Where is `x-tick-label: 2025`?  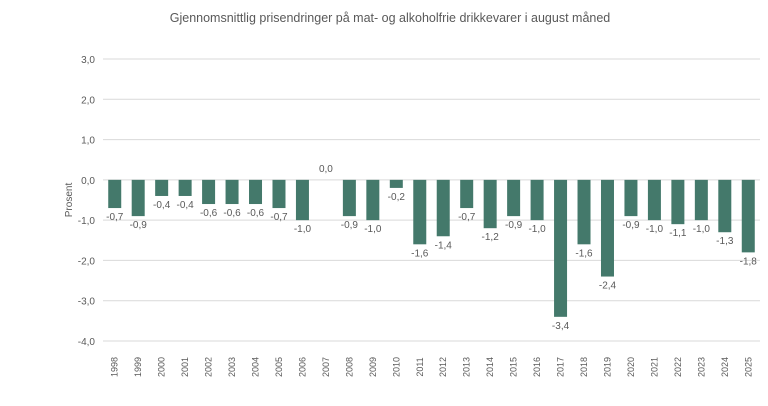 x-tick-label: 2025 is located at coordinates (748, 367).